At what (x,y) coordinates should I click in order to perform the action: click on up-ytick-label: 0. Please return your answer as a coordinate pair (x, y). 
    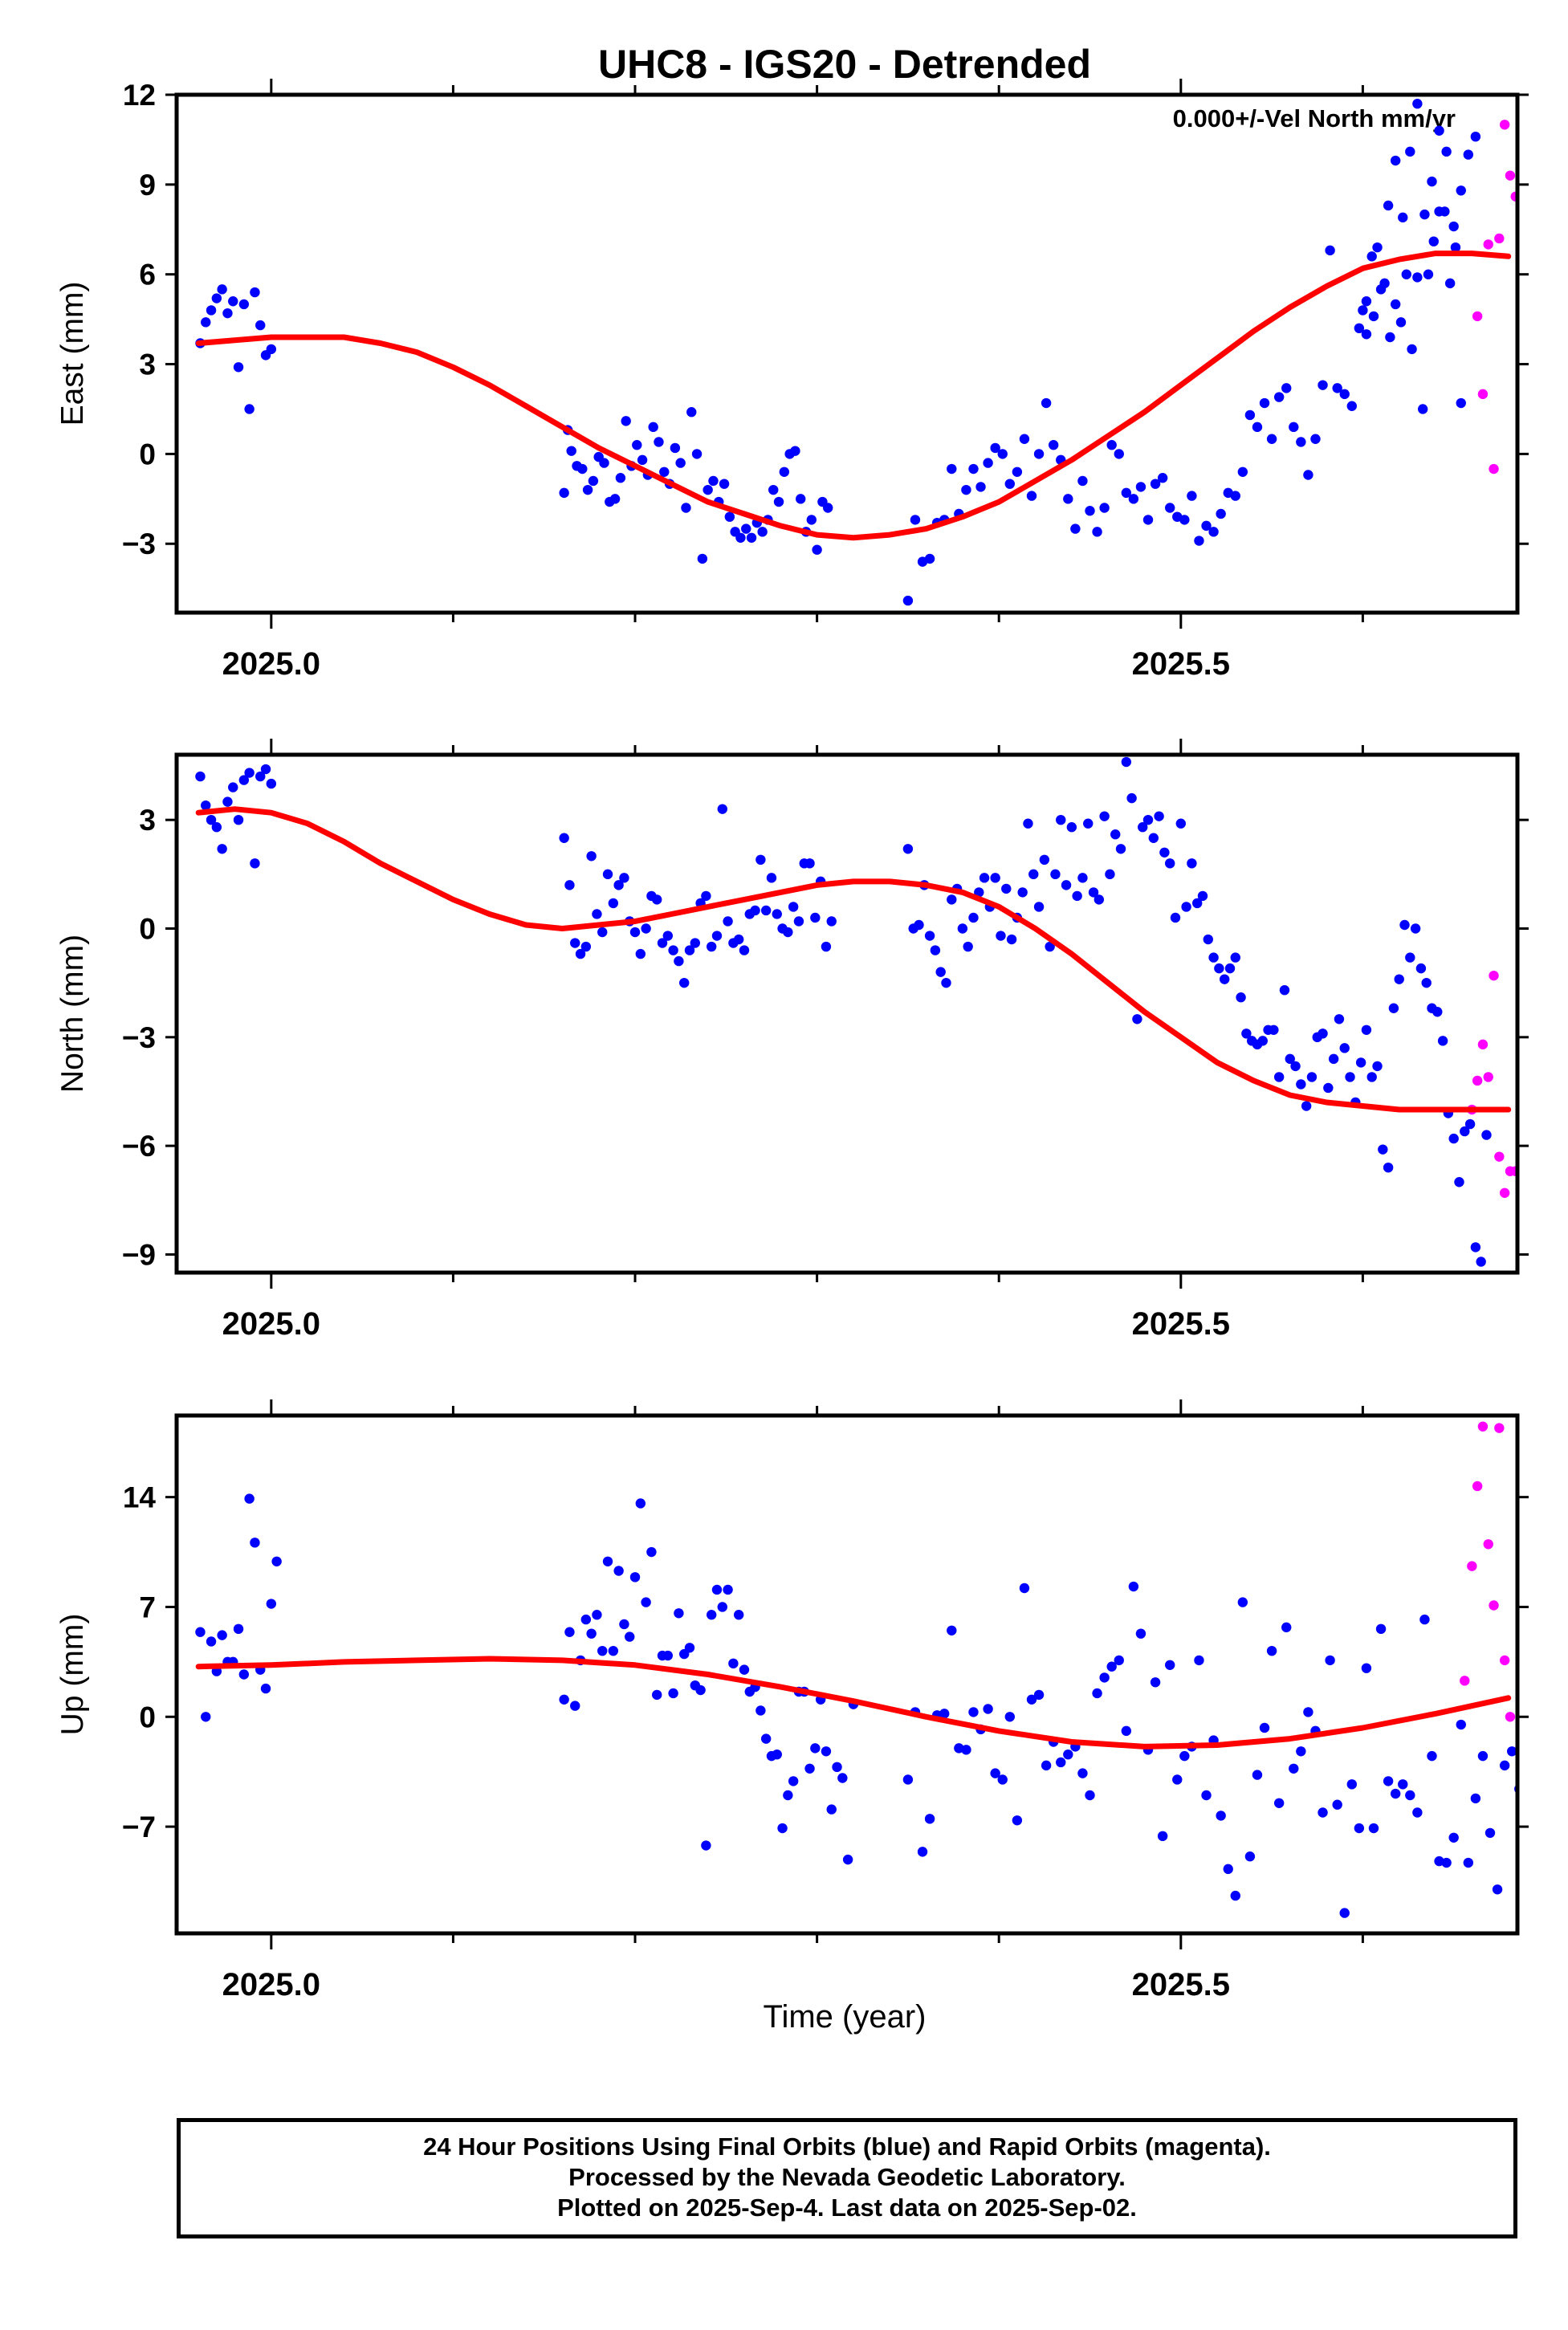
    Looking at the image, I should click on (147, 1717).